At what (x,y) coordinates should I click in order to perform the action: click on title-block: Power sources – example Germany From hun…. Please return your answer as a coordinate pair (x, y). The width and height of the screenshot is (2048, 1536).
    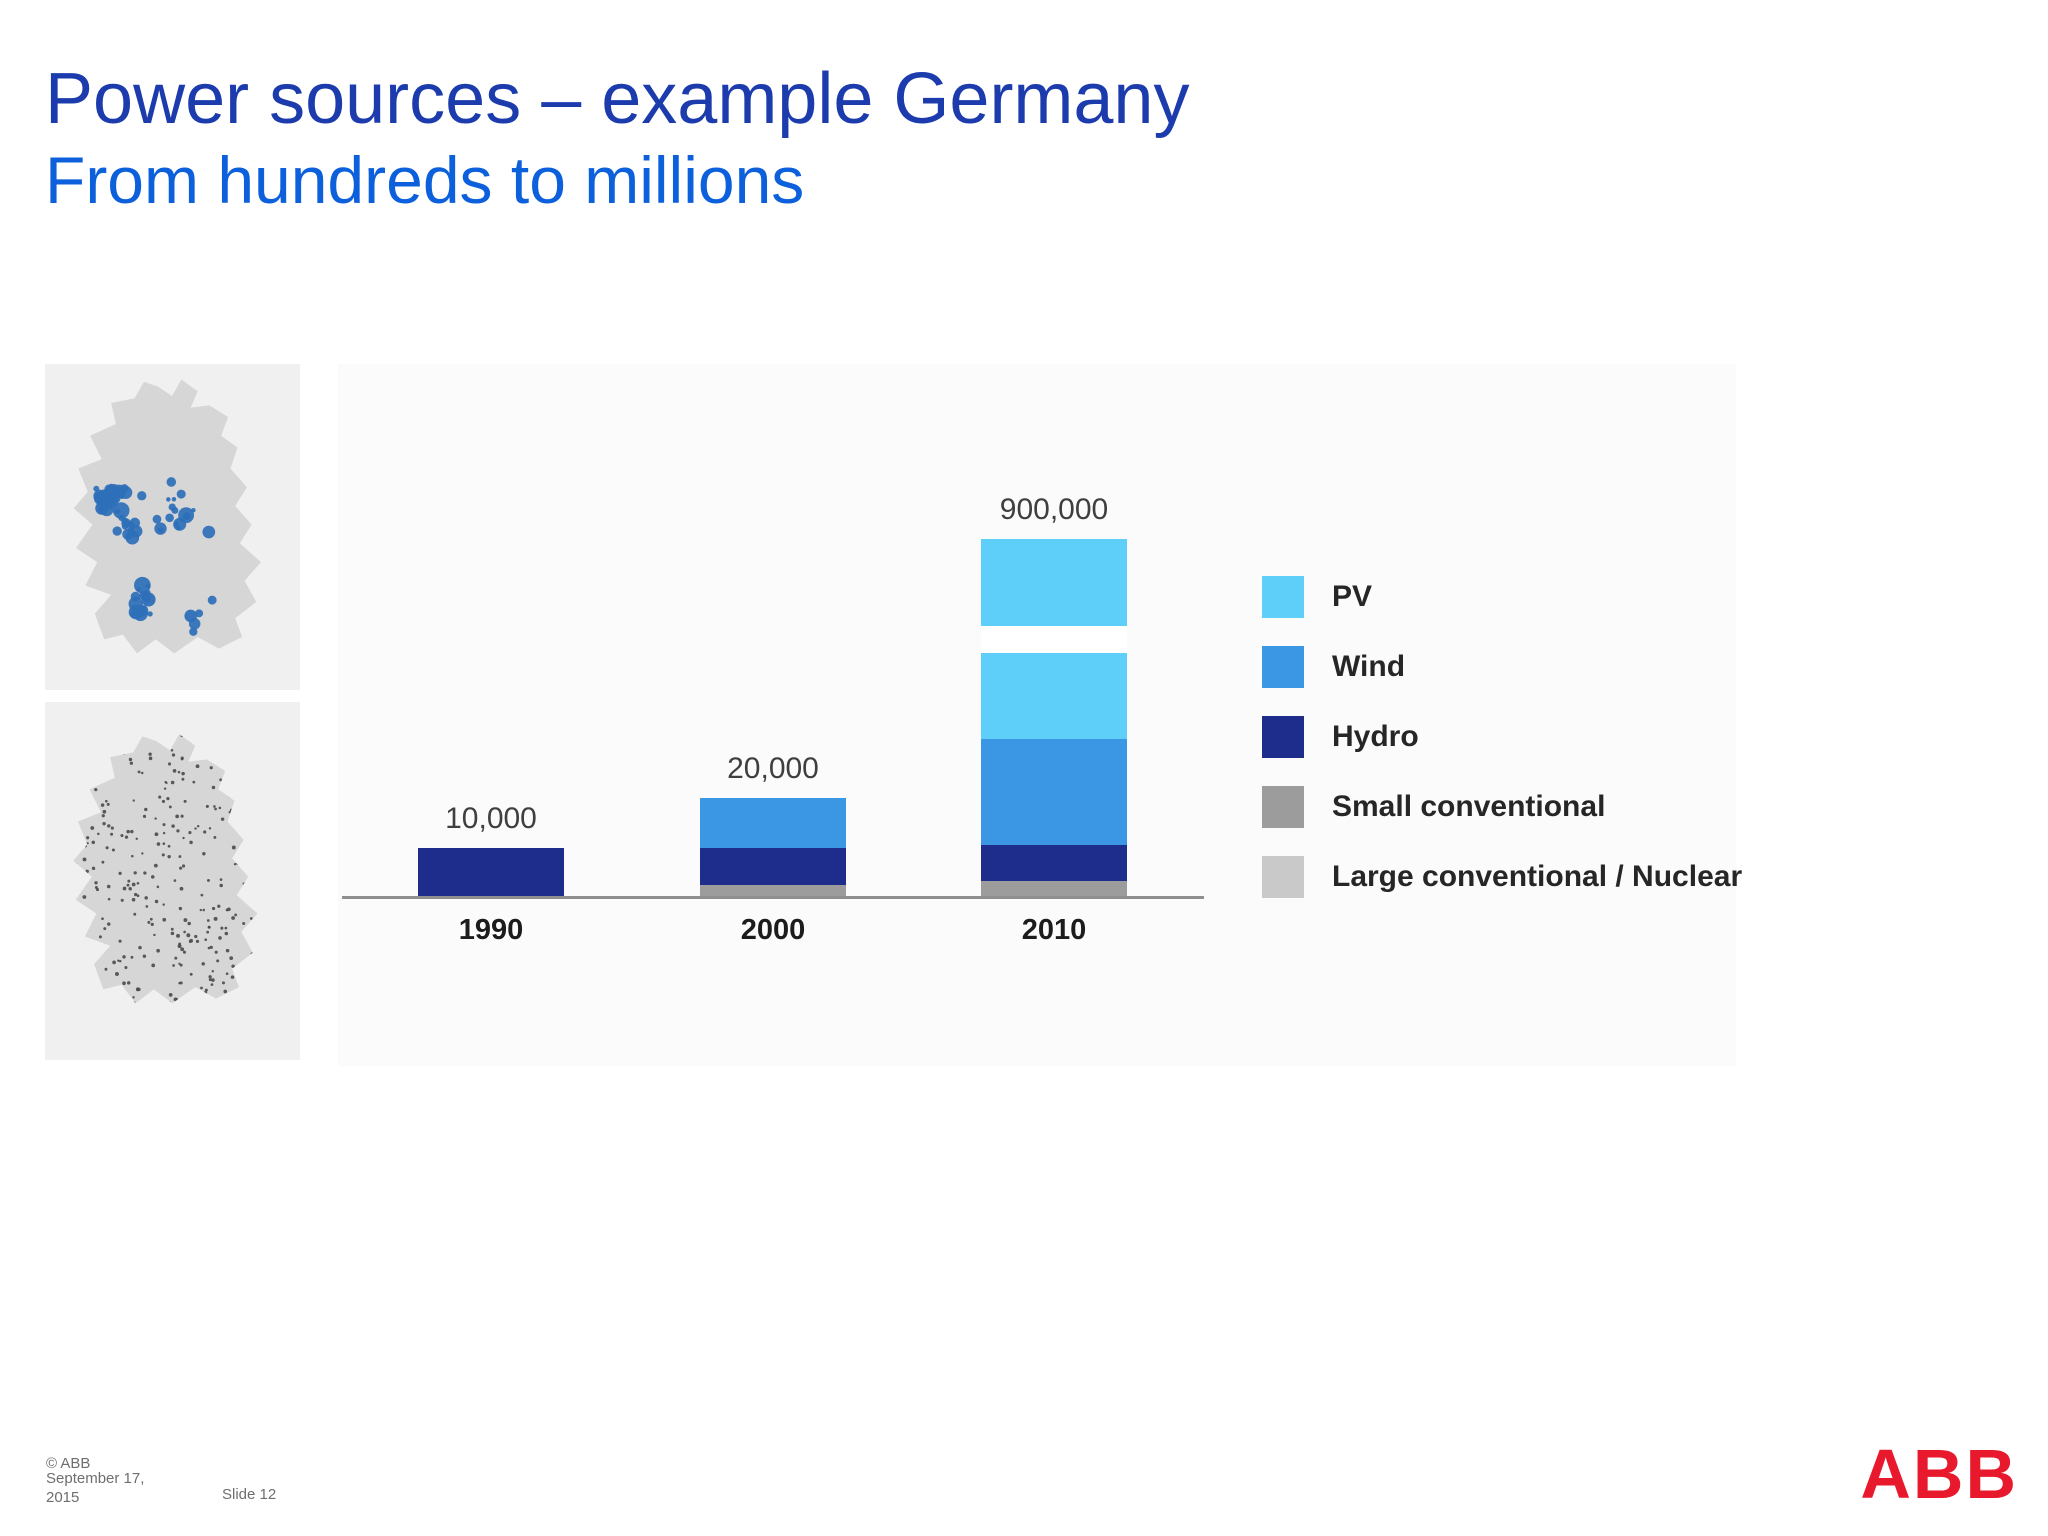
    Looking at the image, I should click on (617, 138).